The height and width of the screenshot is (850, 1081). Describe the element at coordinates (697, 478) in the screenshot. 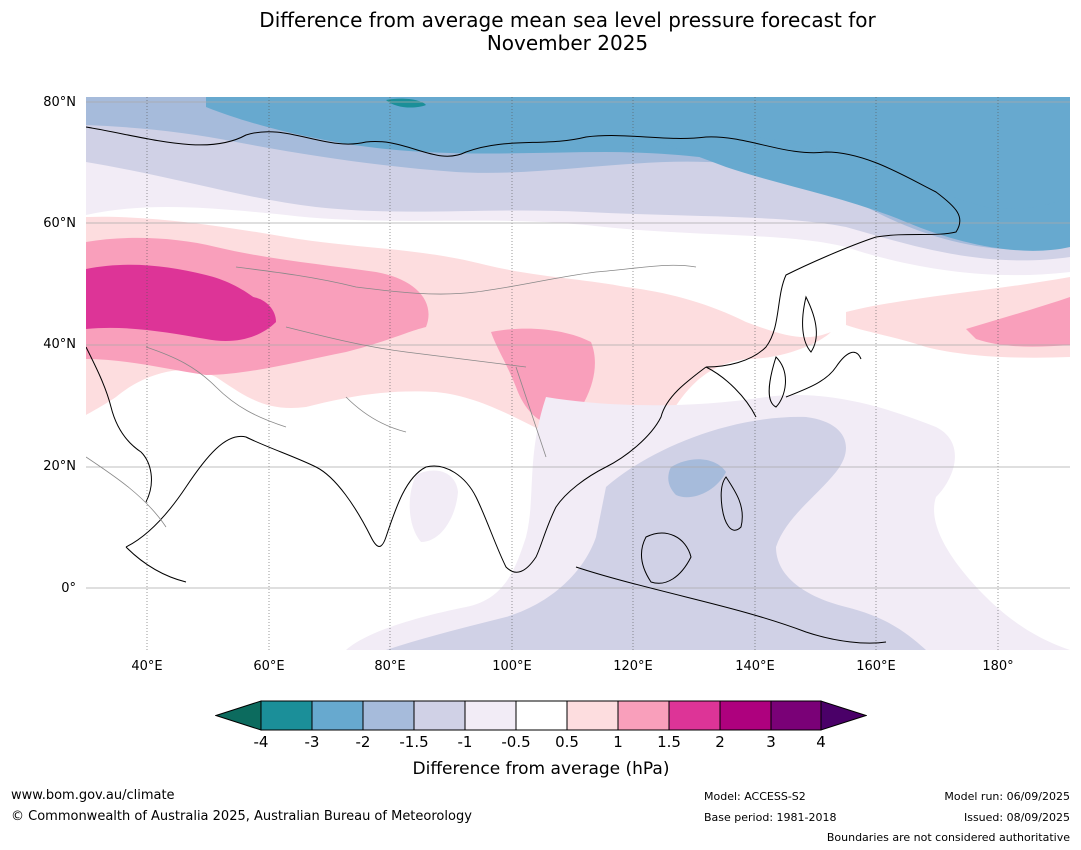

I see `anomaly-band-minus-onehalf-tropics` at that location.